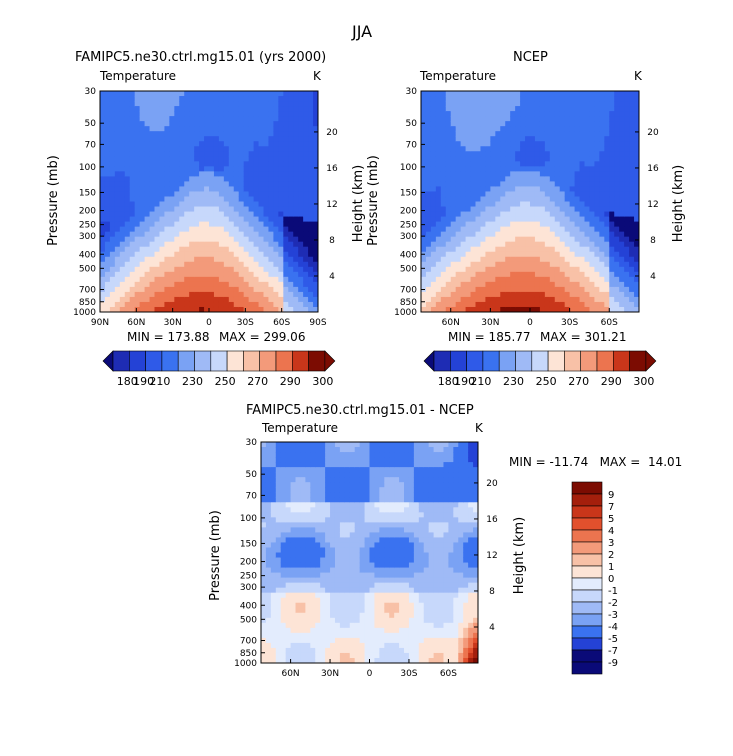 This screenshot has height=756, width=733. What do you see at coordinates (596, 462) in the screenshot?
I see `plot3-minmax-label: MIN = -11.74 MAX = 14.01` at bounding box center [596, 462].